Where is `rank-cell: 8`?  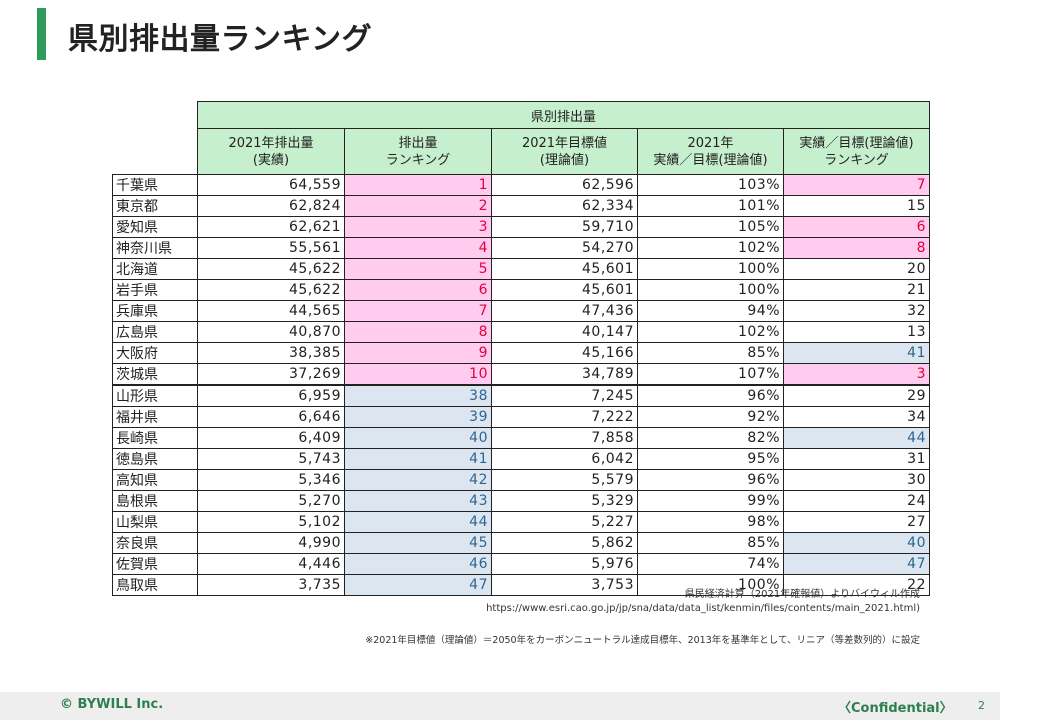 rank-cell: 8 is located at coordinates (418, 332).